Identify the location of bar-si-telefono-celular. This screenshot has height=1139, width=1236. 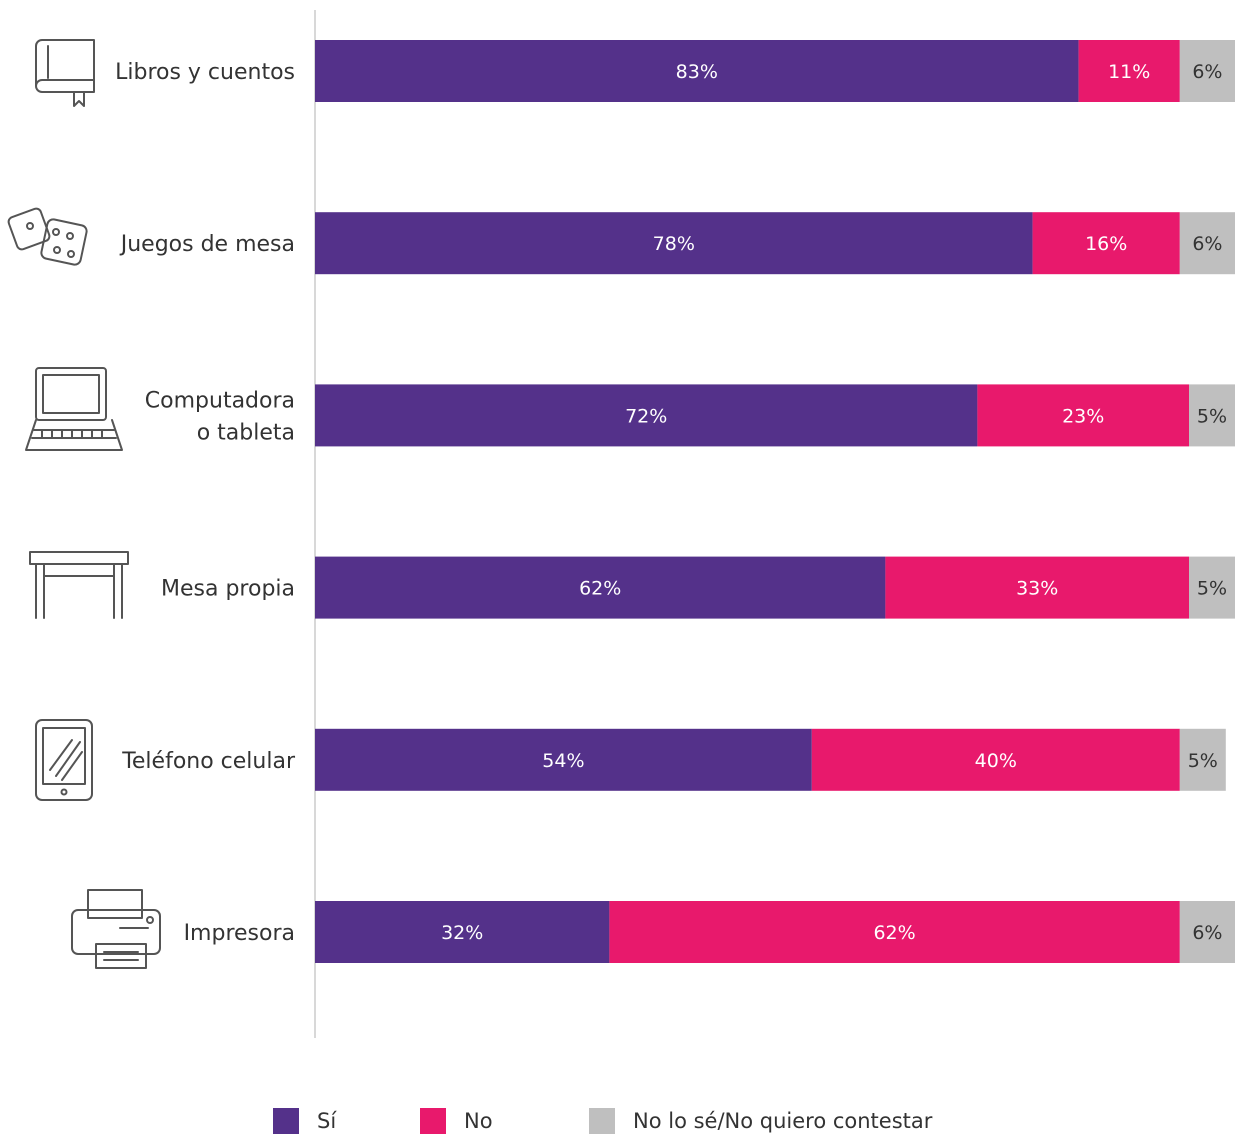
(563, 759).